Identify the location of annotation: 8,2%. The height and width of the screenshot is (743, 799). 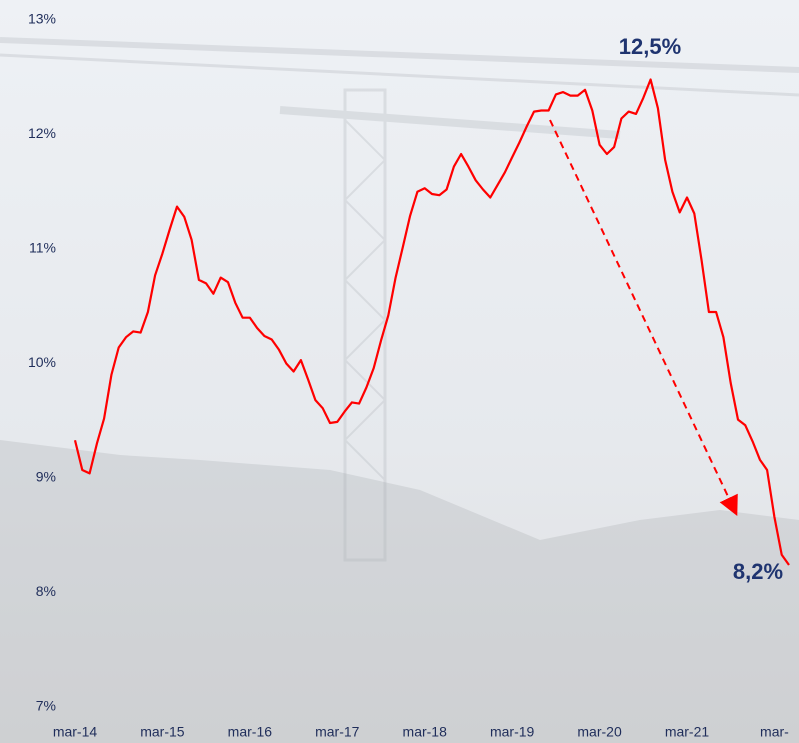
(758, 571).